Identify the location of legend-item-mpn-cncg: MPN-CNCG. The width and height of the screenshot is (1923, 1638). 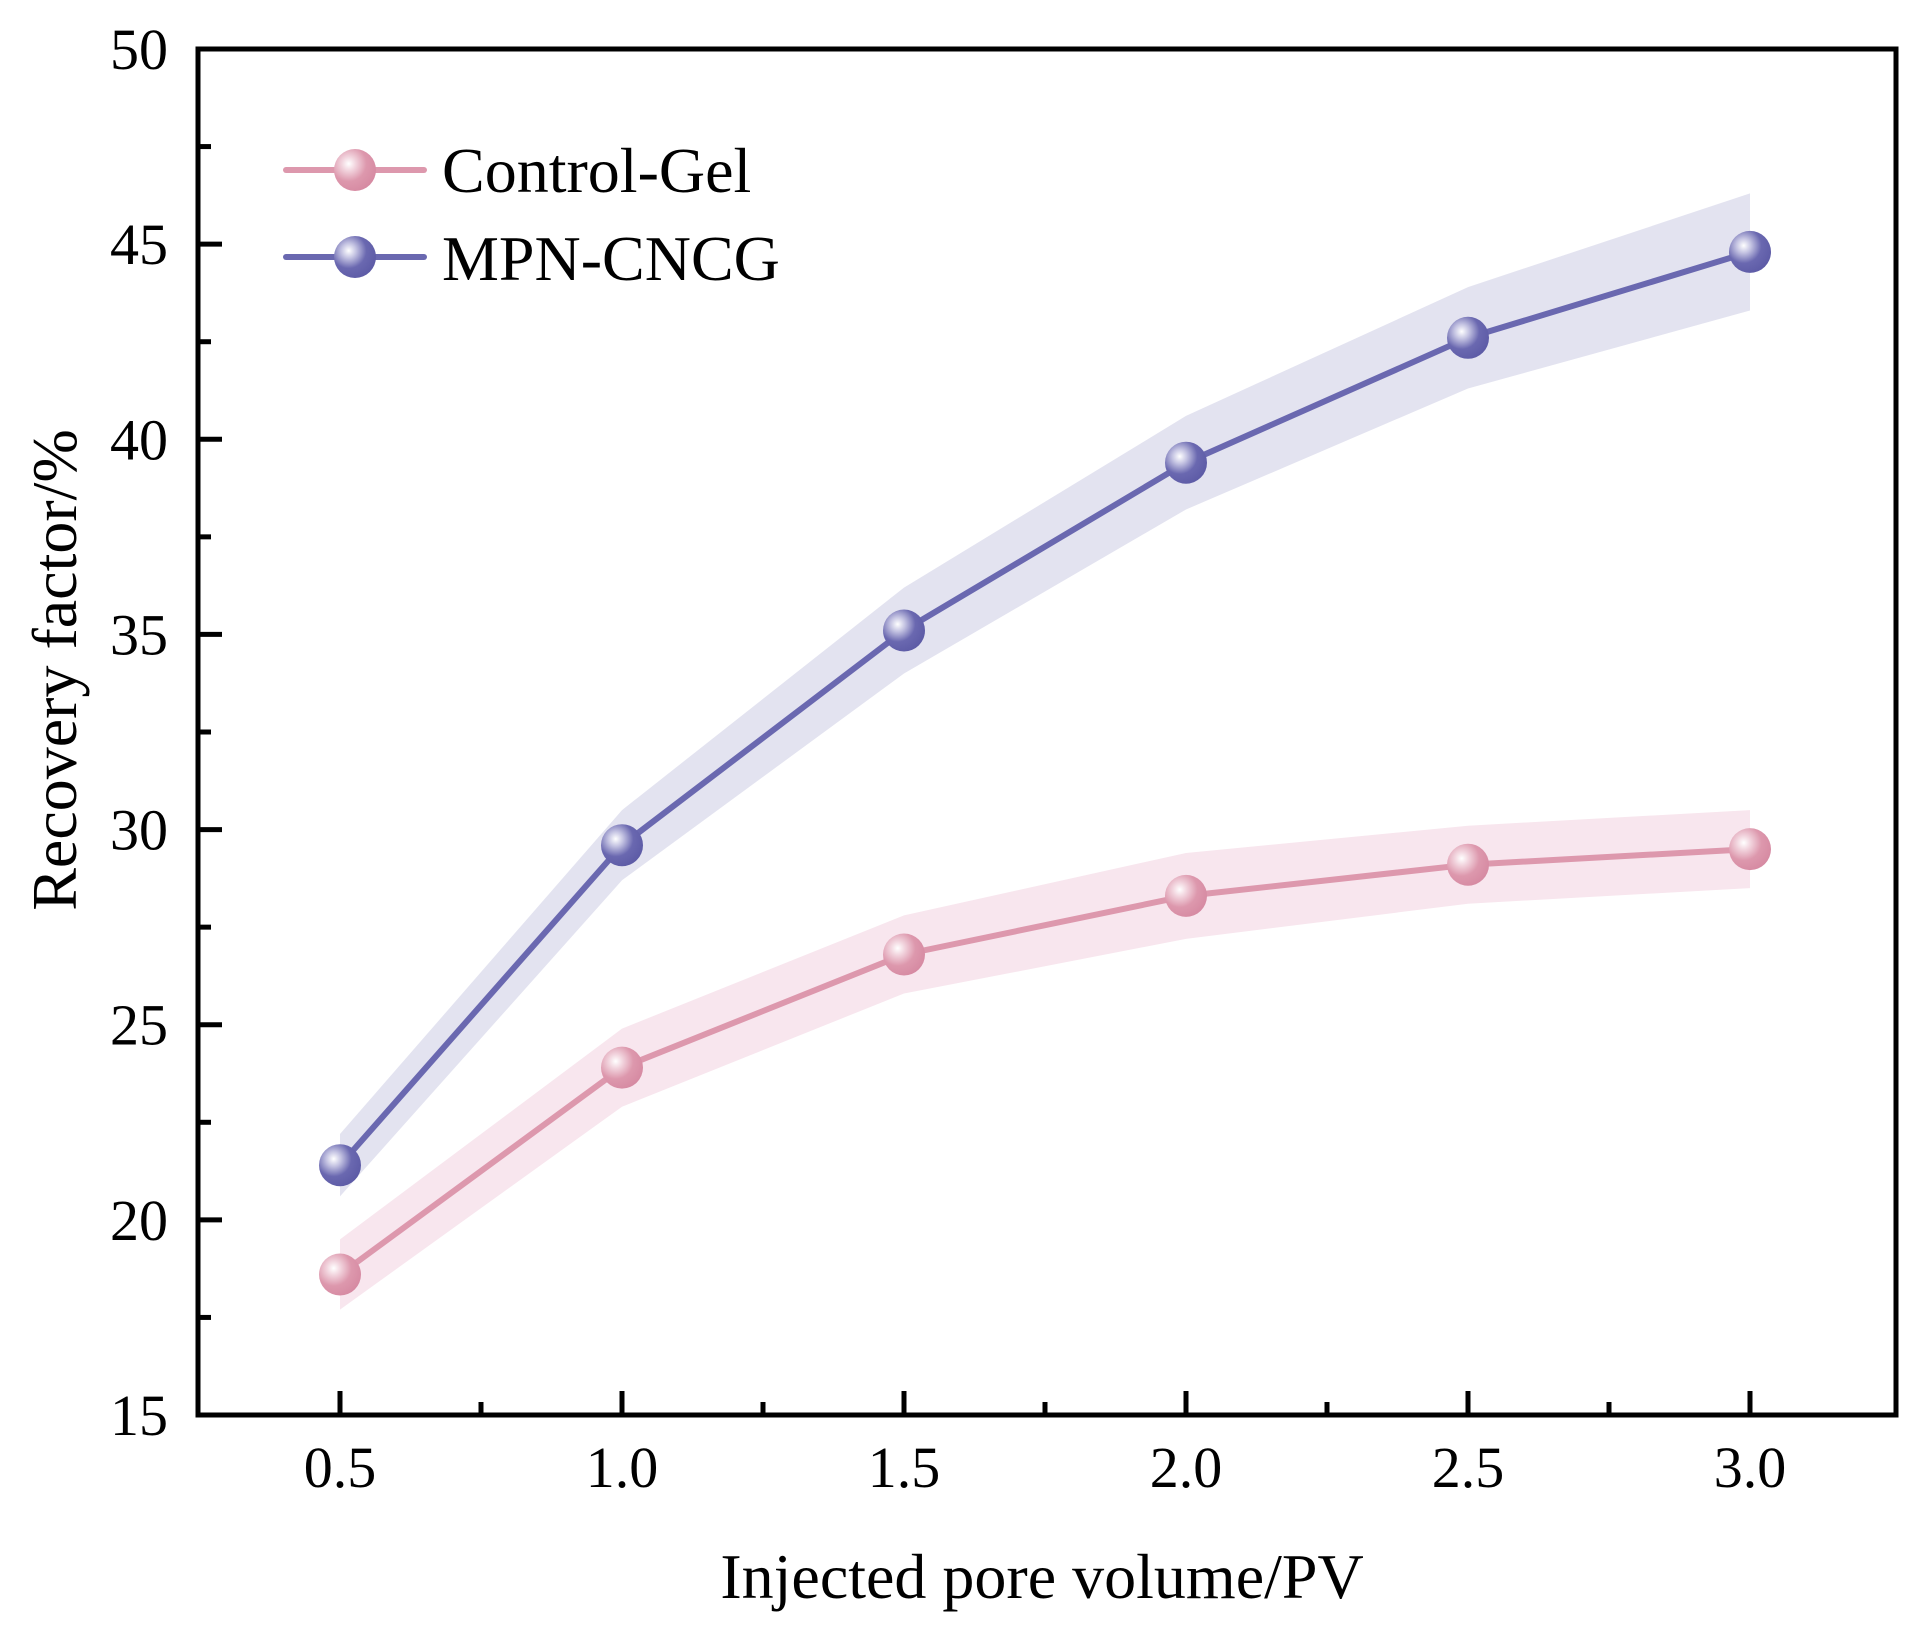
(531, 258).